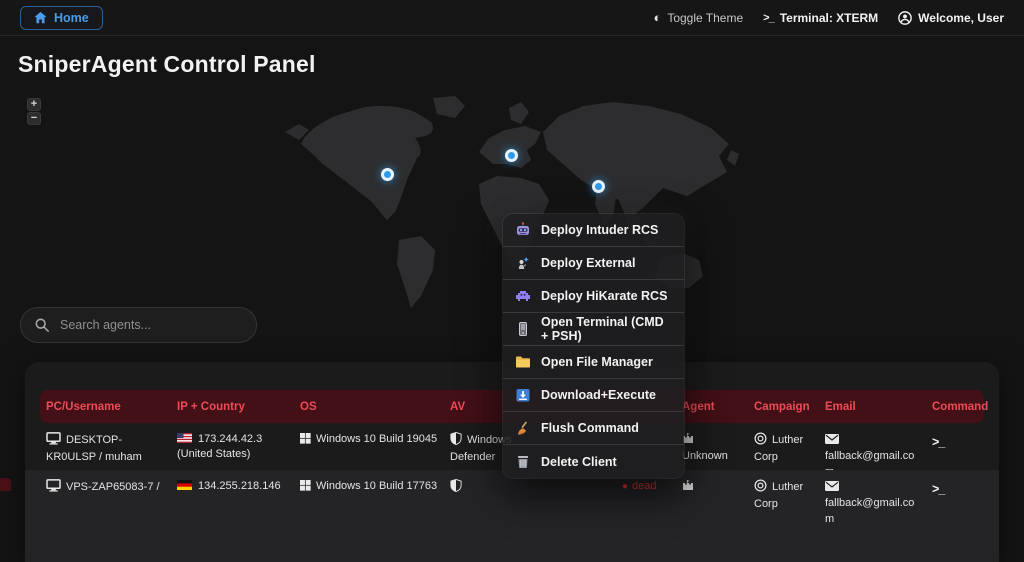  I want to click on home-button-label: Home, so click(71, 17).